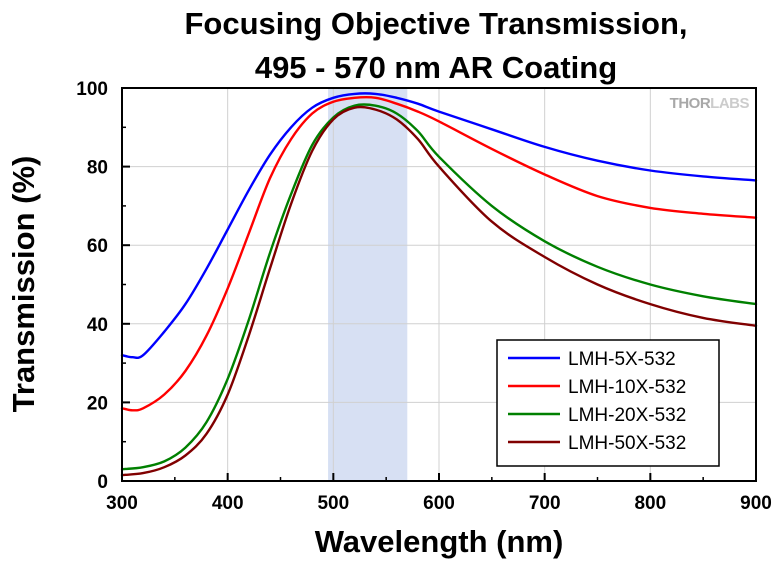  Describe the element at coordinates (97, 325) in the screenshot. I see `y-tick-label: 40` at that location.